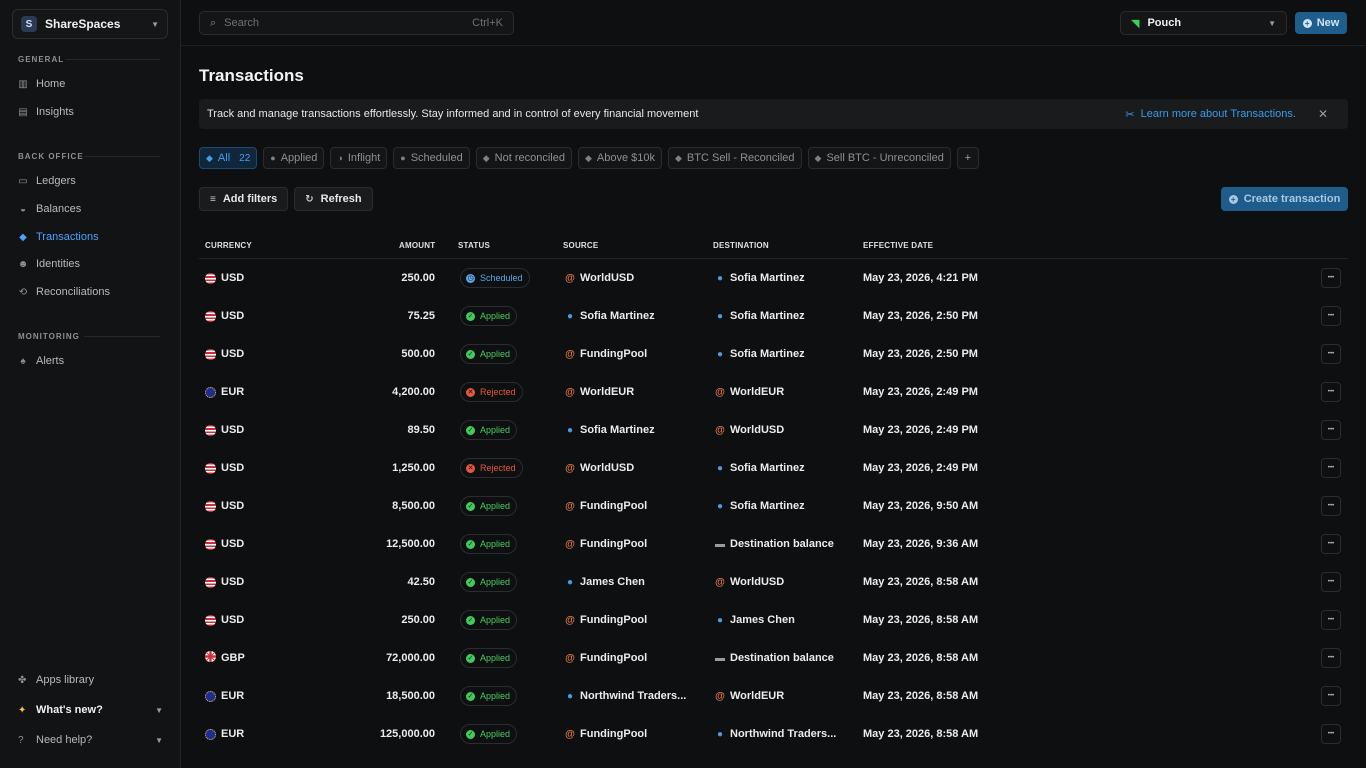  What do you see at coordinates (245, 158) in the screenshot?
I see `tab-count: 22` at bounding box center [245, 158].